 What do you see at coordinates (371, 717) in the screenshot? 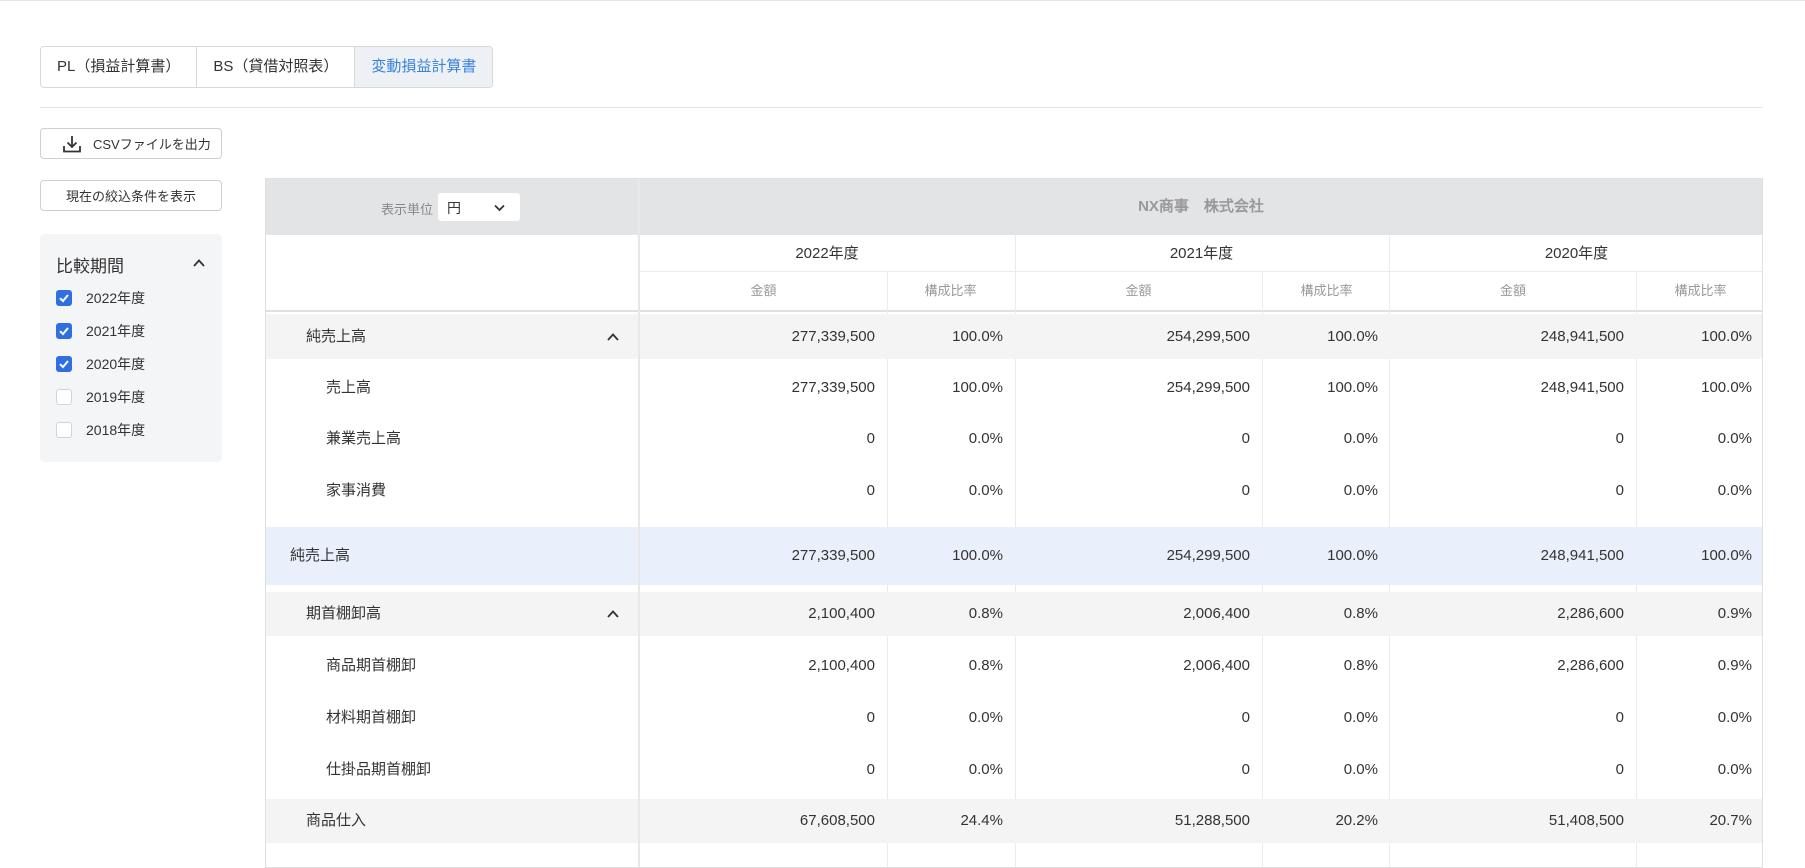
I see `row-label: 材料期首棚卸` at bounding box center [371, 717].